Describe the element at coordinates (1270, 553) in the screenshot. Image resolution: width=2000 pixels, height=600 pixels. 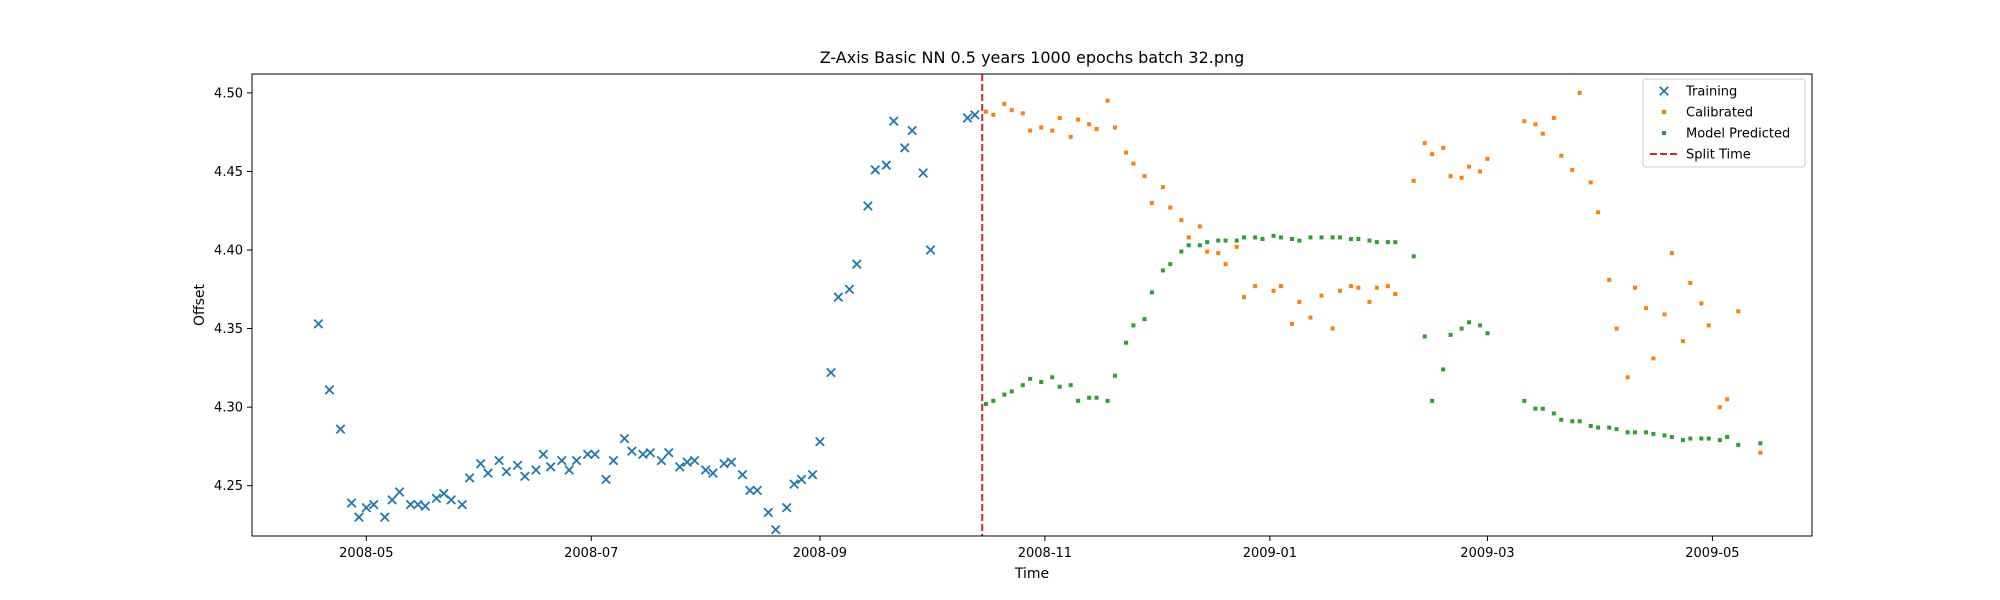
I see `x-tick-label: 2009-01` at that location.